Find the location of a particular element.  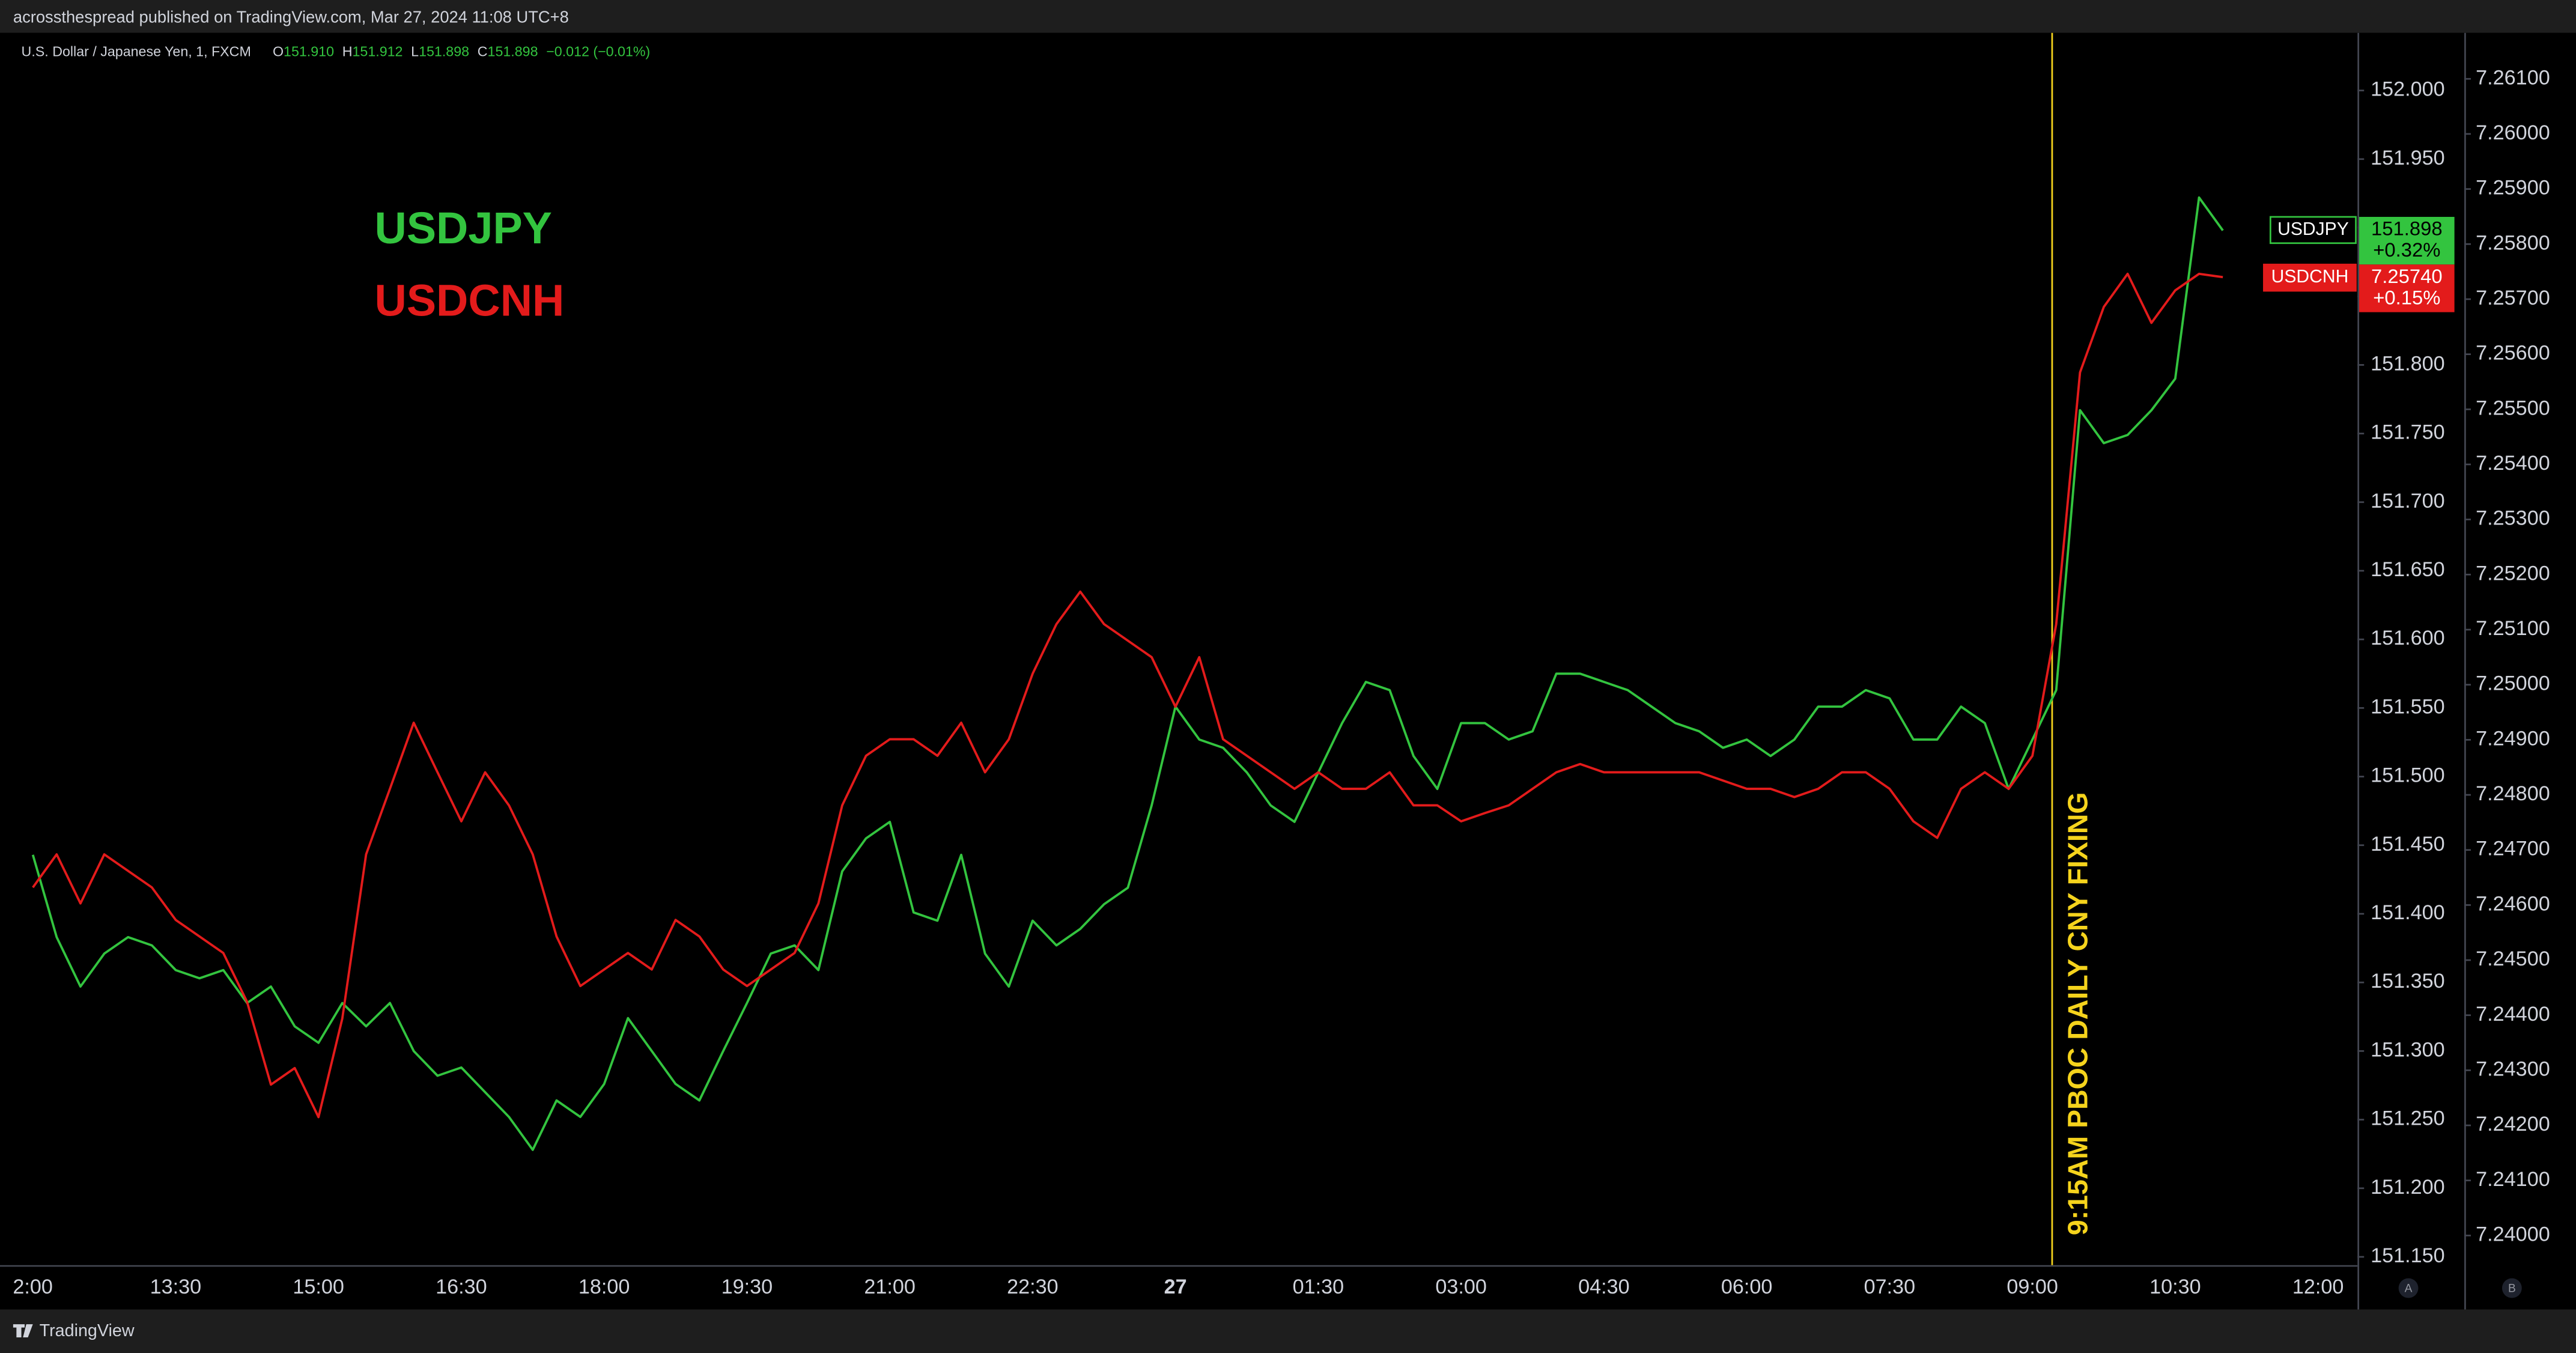

x-tick-label: 16:30 is located at coordinates (461, 1286).